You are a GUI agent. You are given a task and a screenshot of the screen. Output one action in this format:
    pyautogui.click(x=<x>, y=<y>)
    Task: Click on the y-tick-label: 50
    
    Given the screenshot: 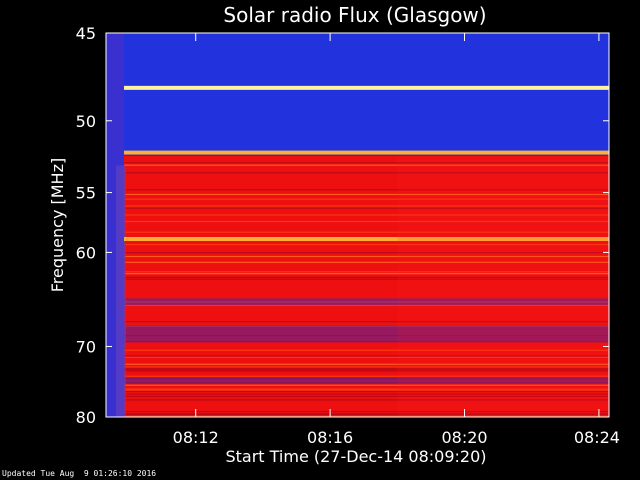 What is the action you would take?
    pyautogui.click(x=86, y=121)
    